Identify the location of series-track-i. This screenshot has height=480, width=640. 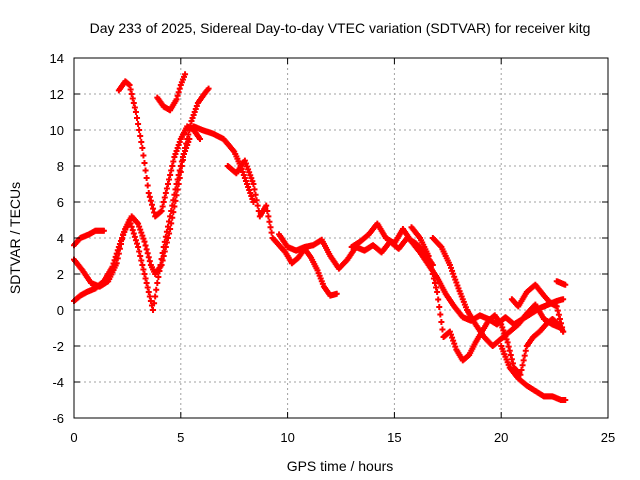
(457, 274).